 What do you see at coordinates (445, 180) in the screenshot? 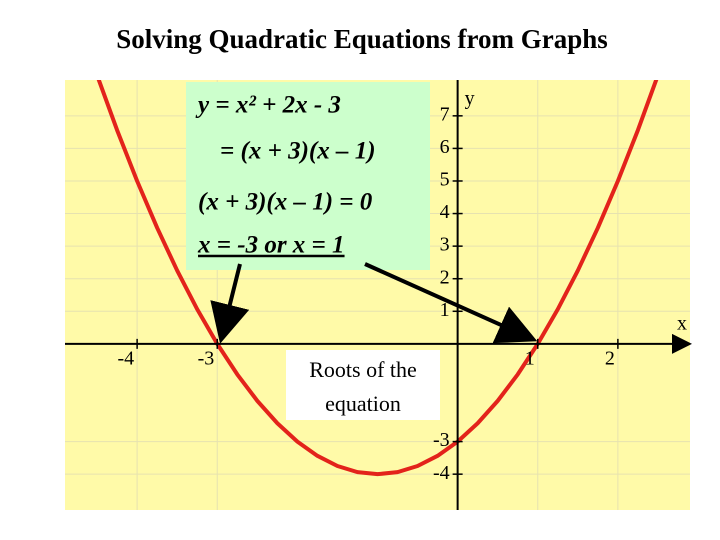
I see `y-tick-label: 5` at bounding box center [445, 180].